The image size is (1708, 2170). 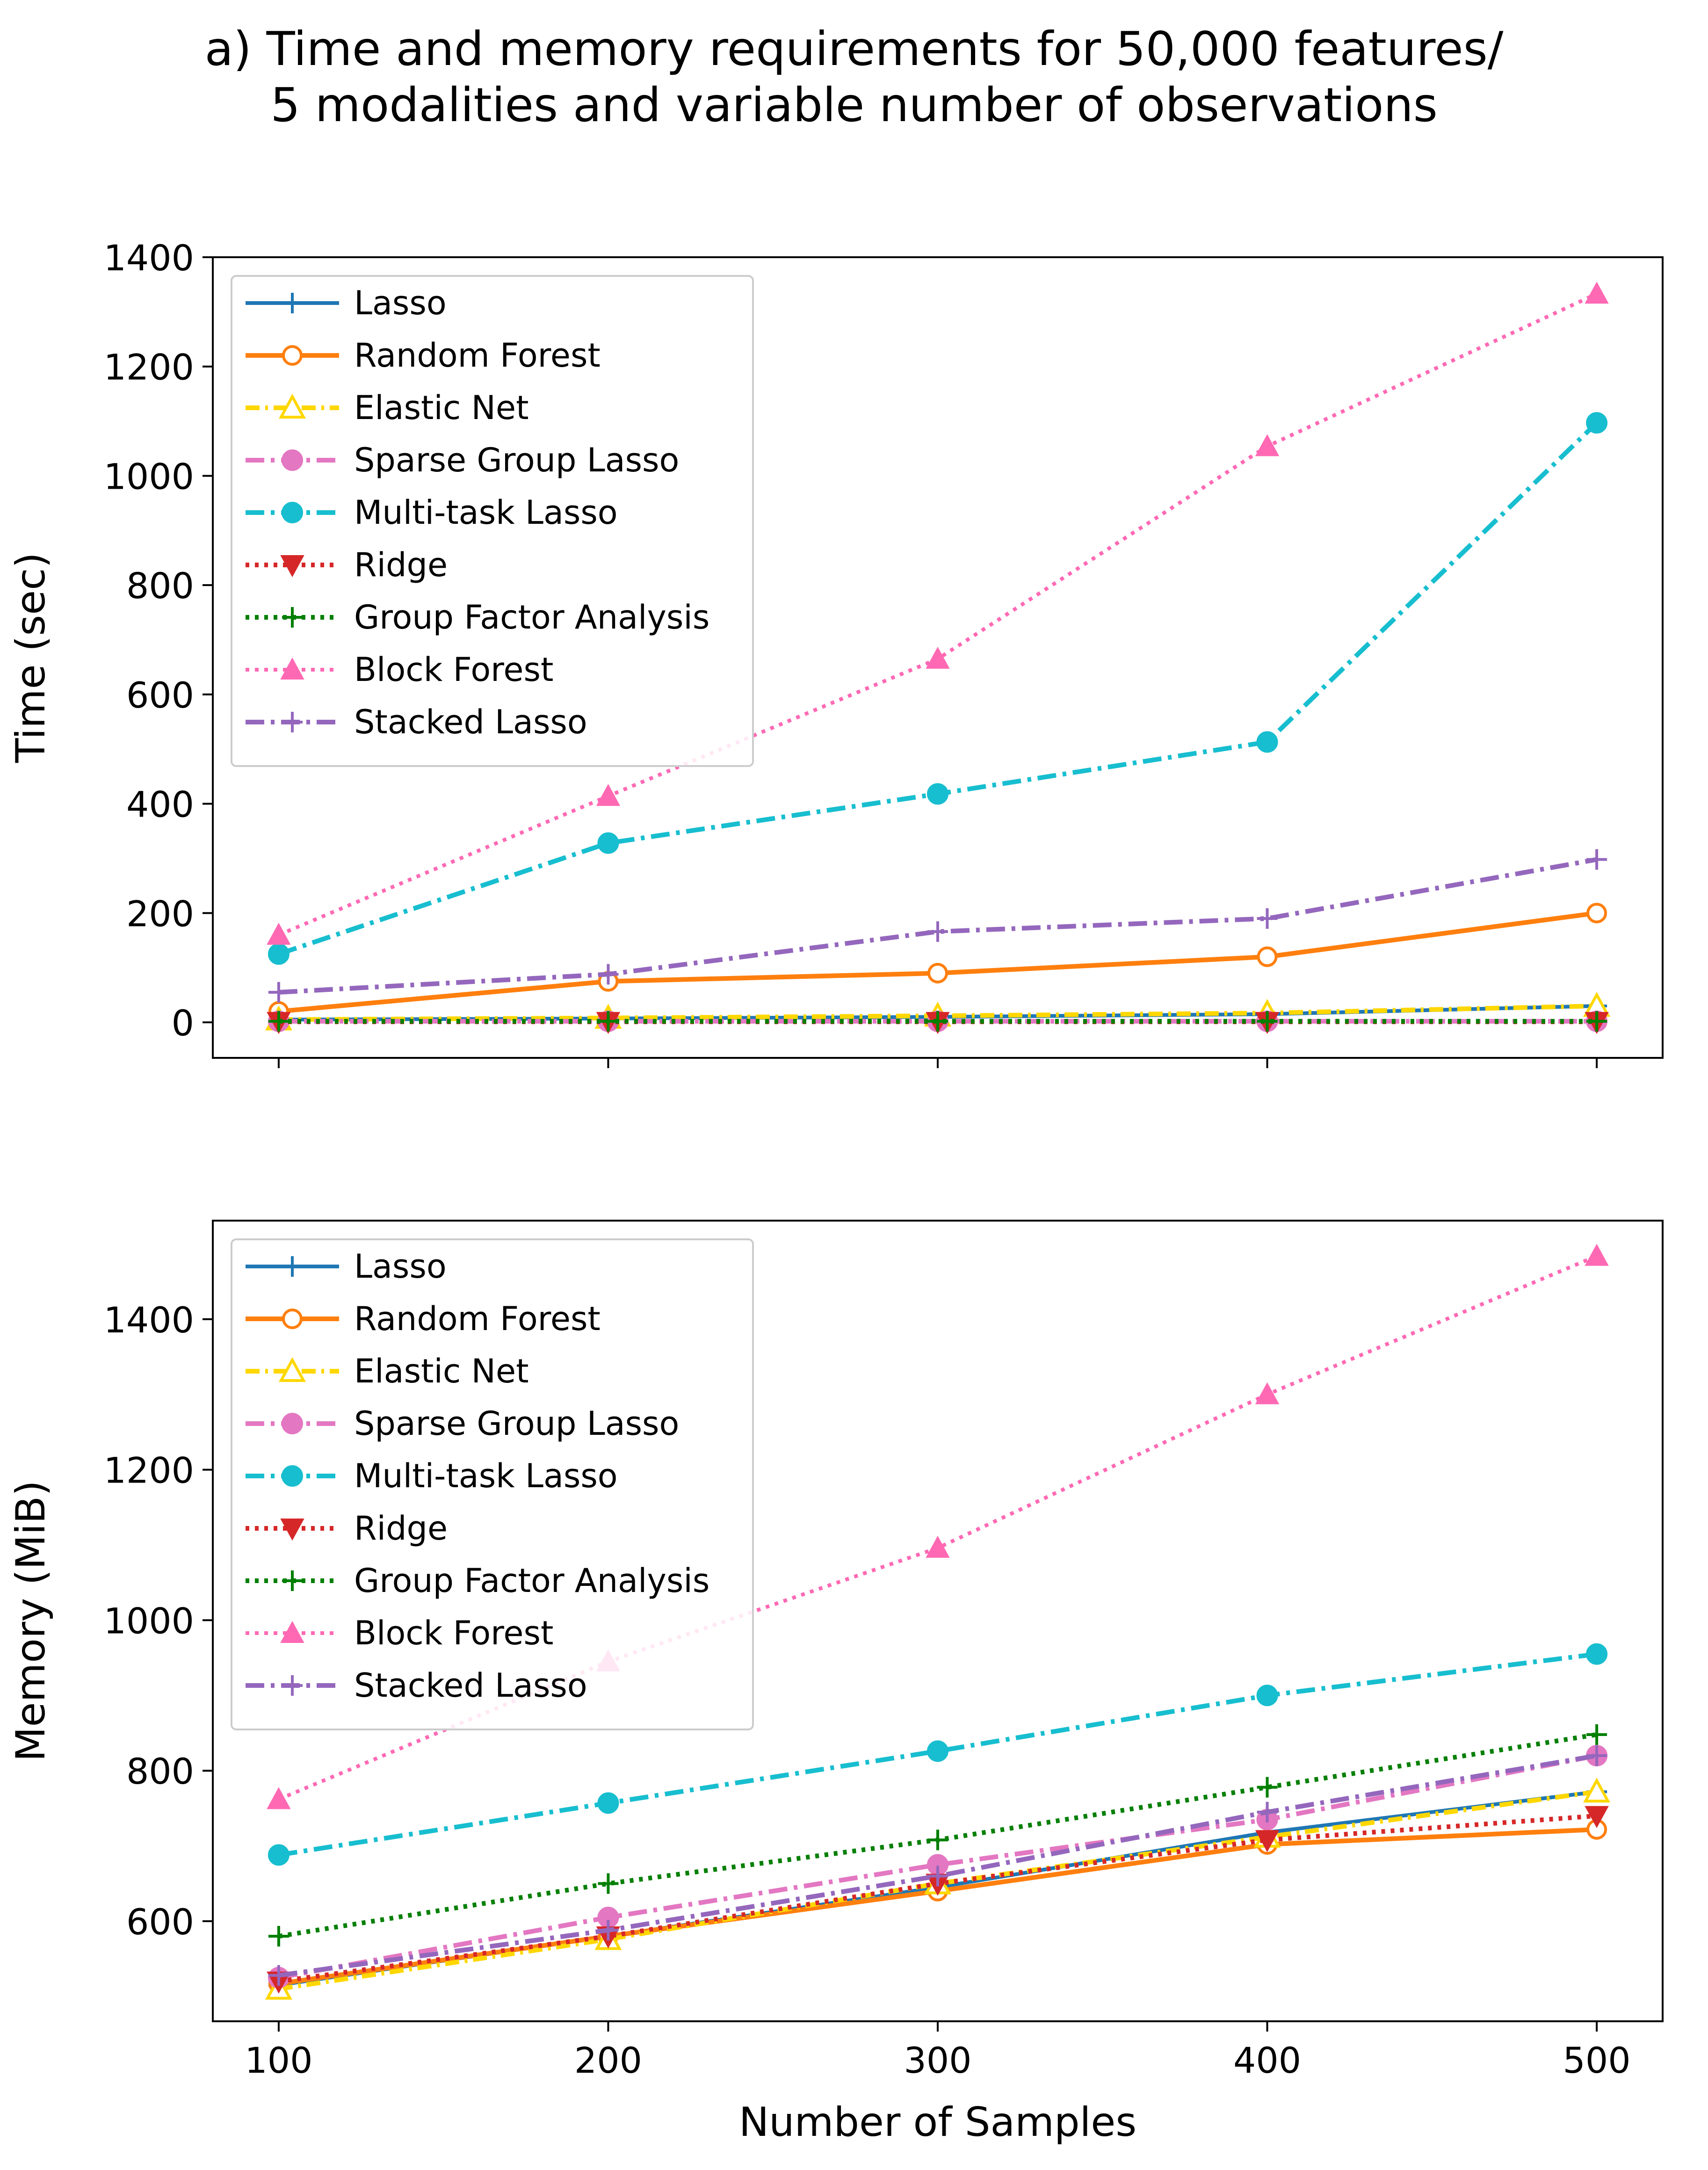 I want to click on memory-legend-label-random-forest: Random Forest, so click(x=477, y=1319).